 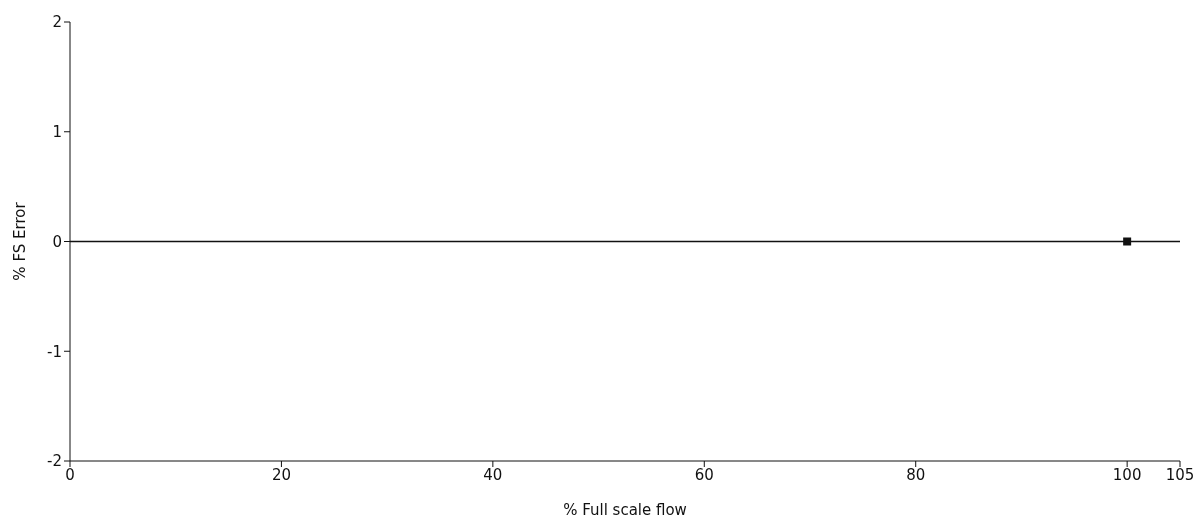 What do you see at coordinates (704, 474) in the screenshot?
I see `x-tick-label: 60` at bounding box center [704, 474].